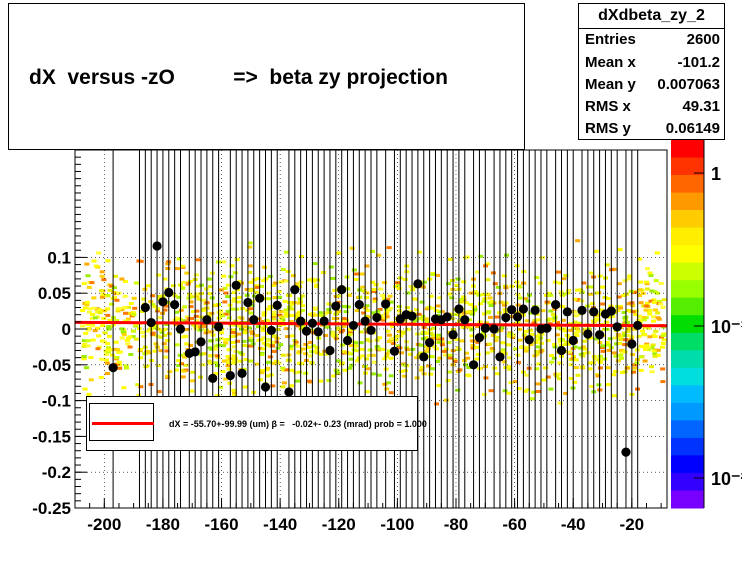  Describe the element at coordinates (608, 106) in the screenshot. I see `stats-label: RMS x` at that location.